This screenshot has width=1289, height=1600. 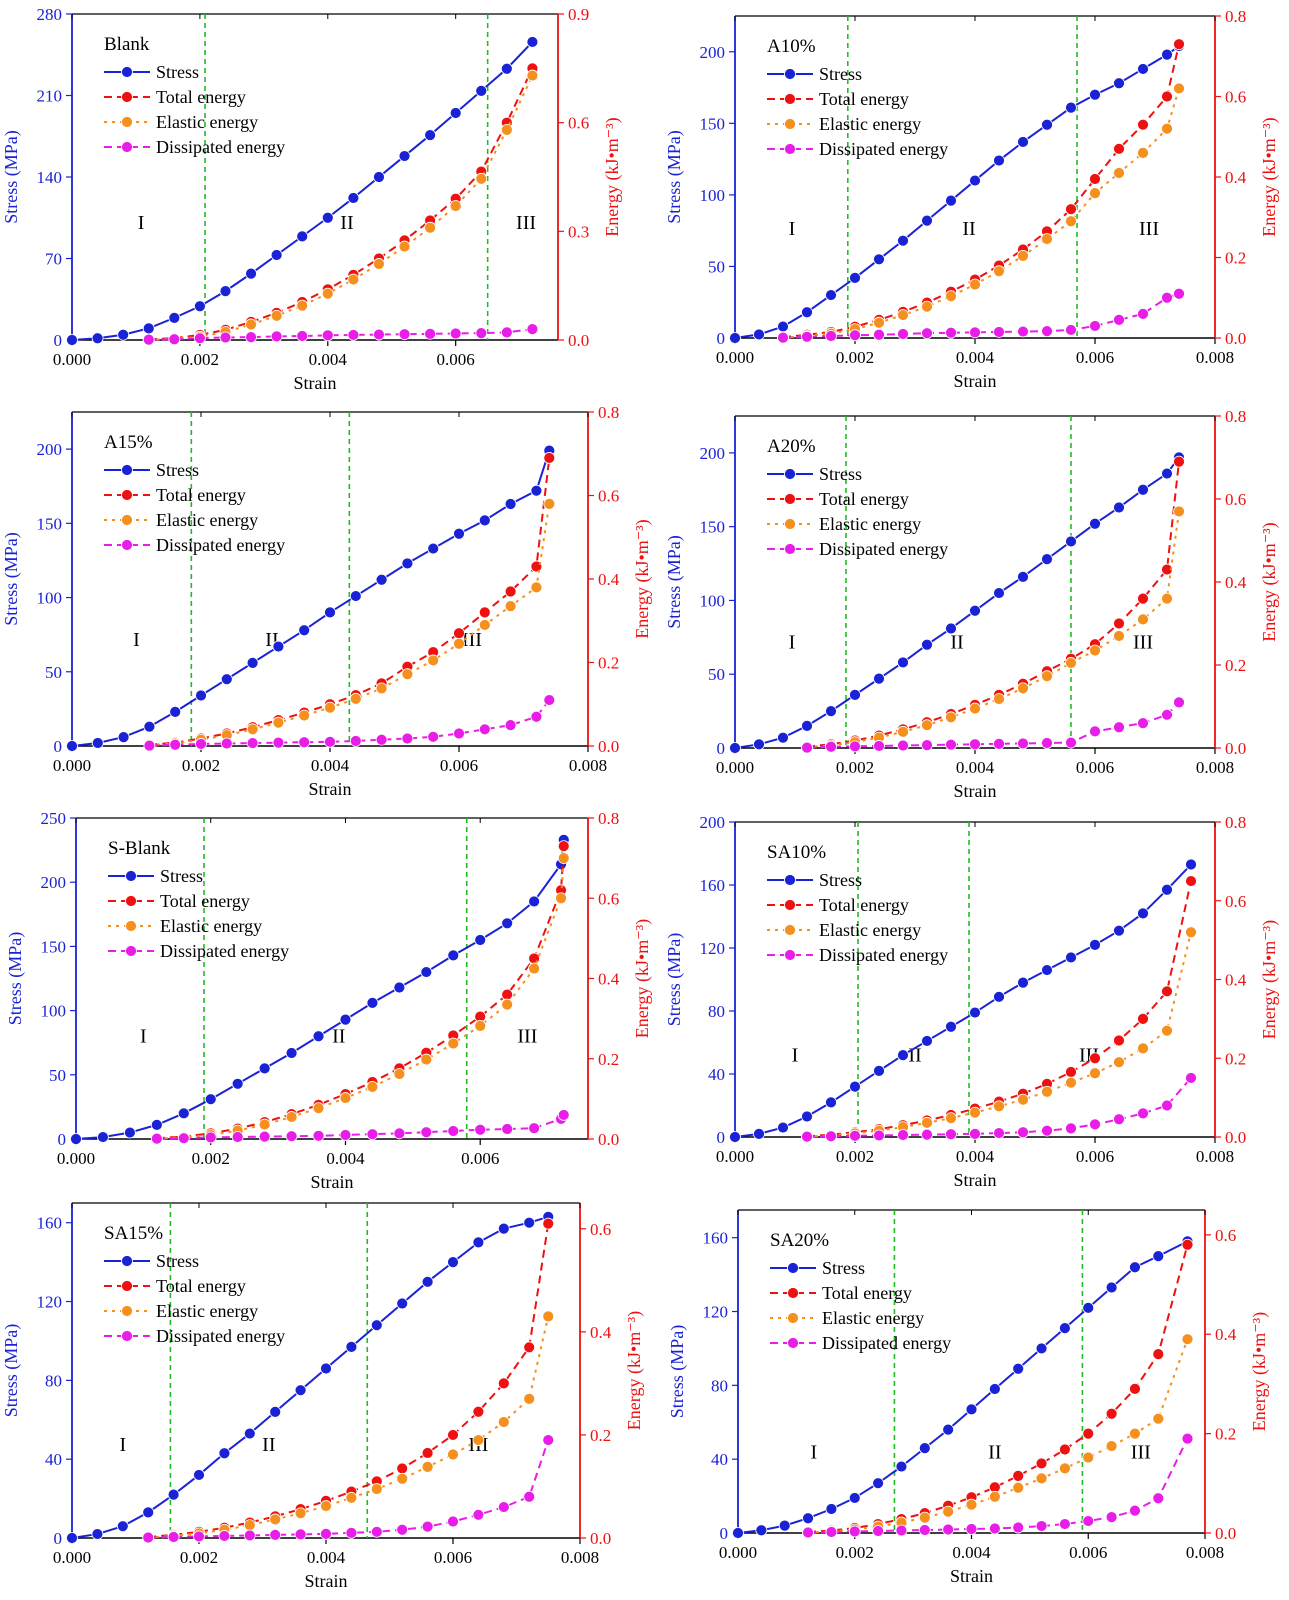 I want to click on series-line-stress, so click(x=962, y=1387).